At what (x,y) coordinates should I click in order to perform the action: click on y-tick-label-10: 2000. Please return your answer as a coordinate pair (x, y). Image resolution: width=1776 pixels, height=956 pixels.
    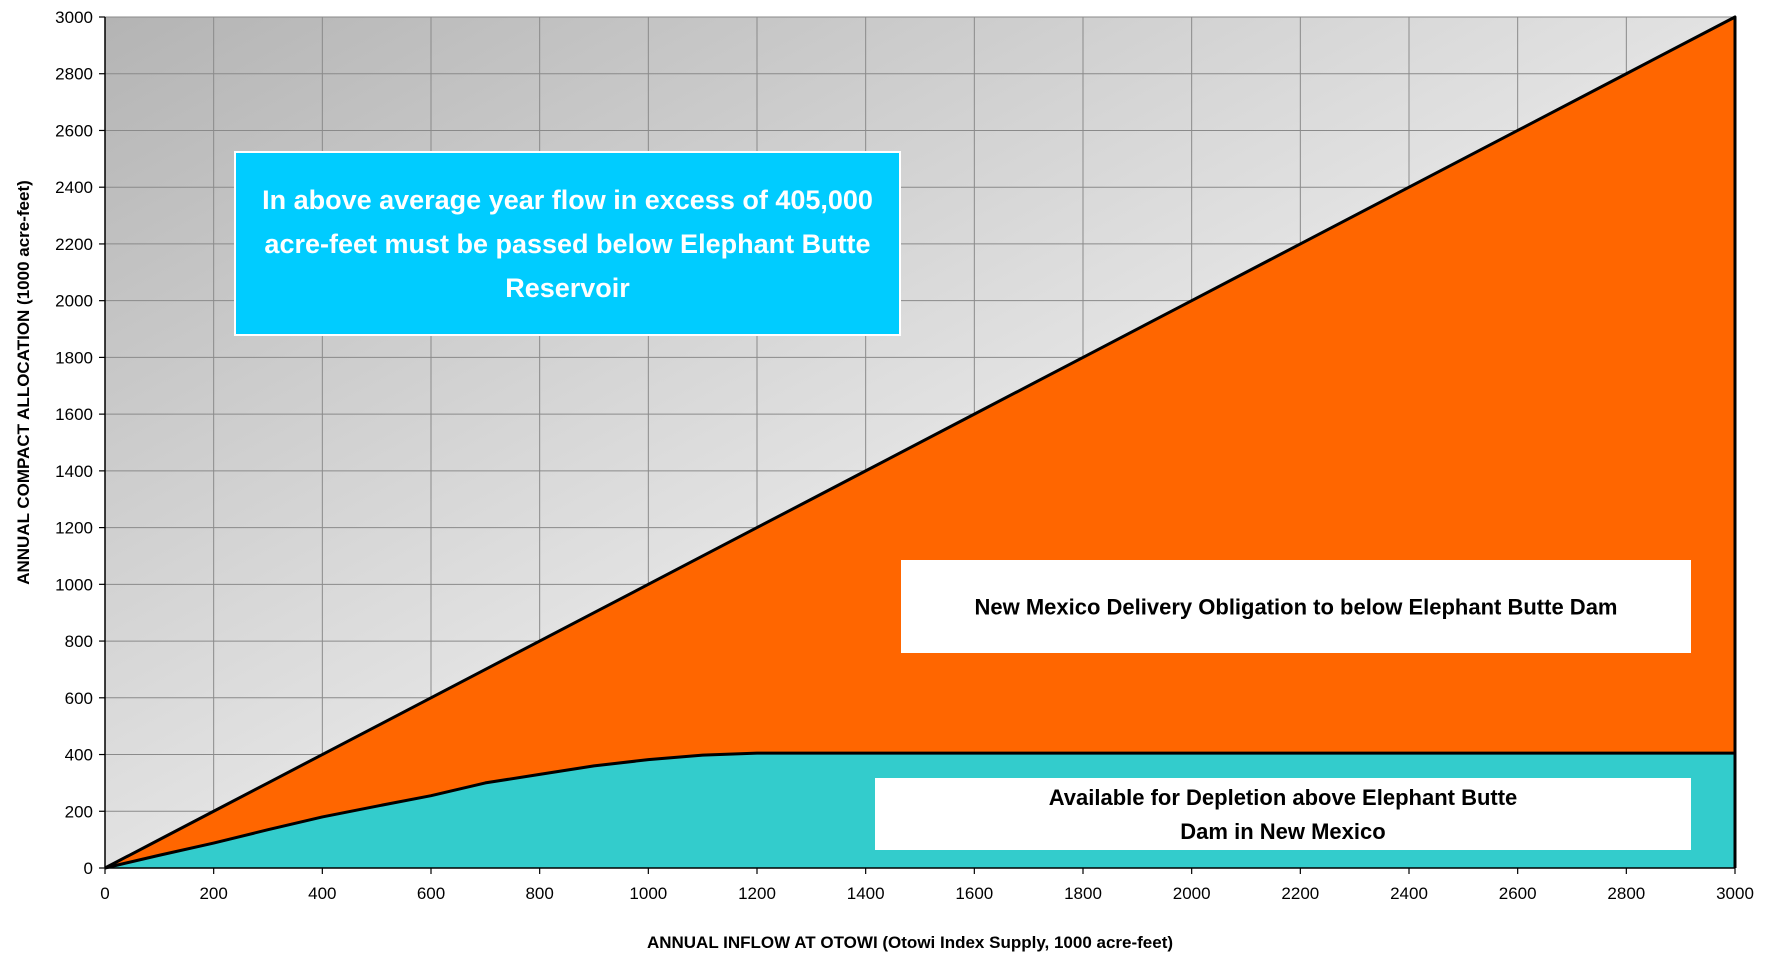
    Looking at the image, I should click on (74, 301).